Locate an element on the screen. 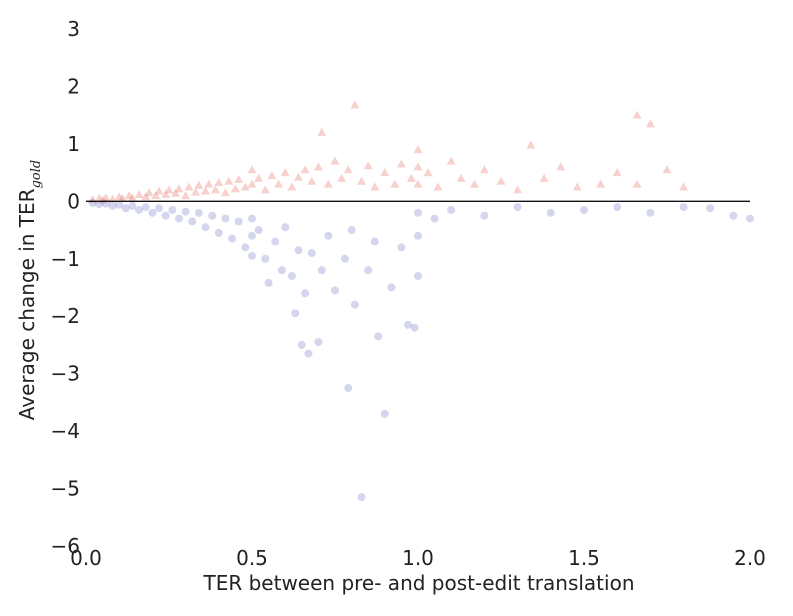  x-tick-label: 1.0 is located at coordinates (418, 558).